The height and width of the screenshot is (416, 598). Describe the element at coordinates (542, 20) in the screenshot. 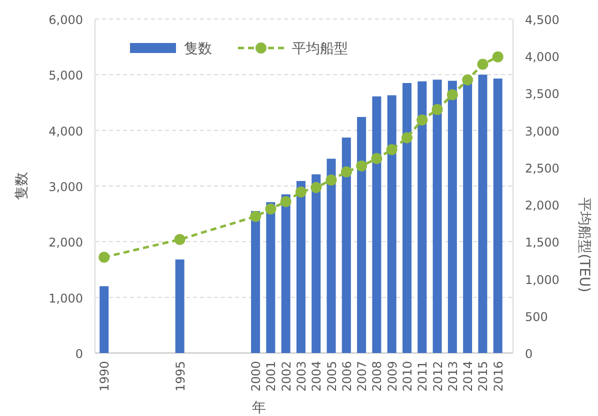

I see `y2-tick-label: 4,500` at that location.